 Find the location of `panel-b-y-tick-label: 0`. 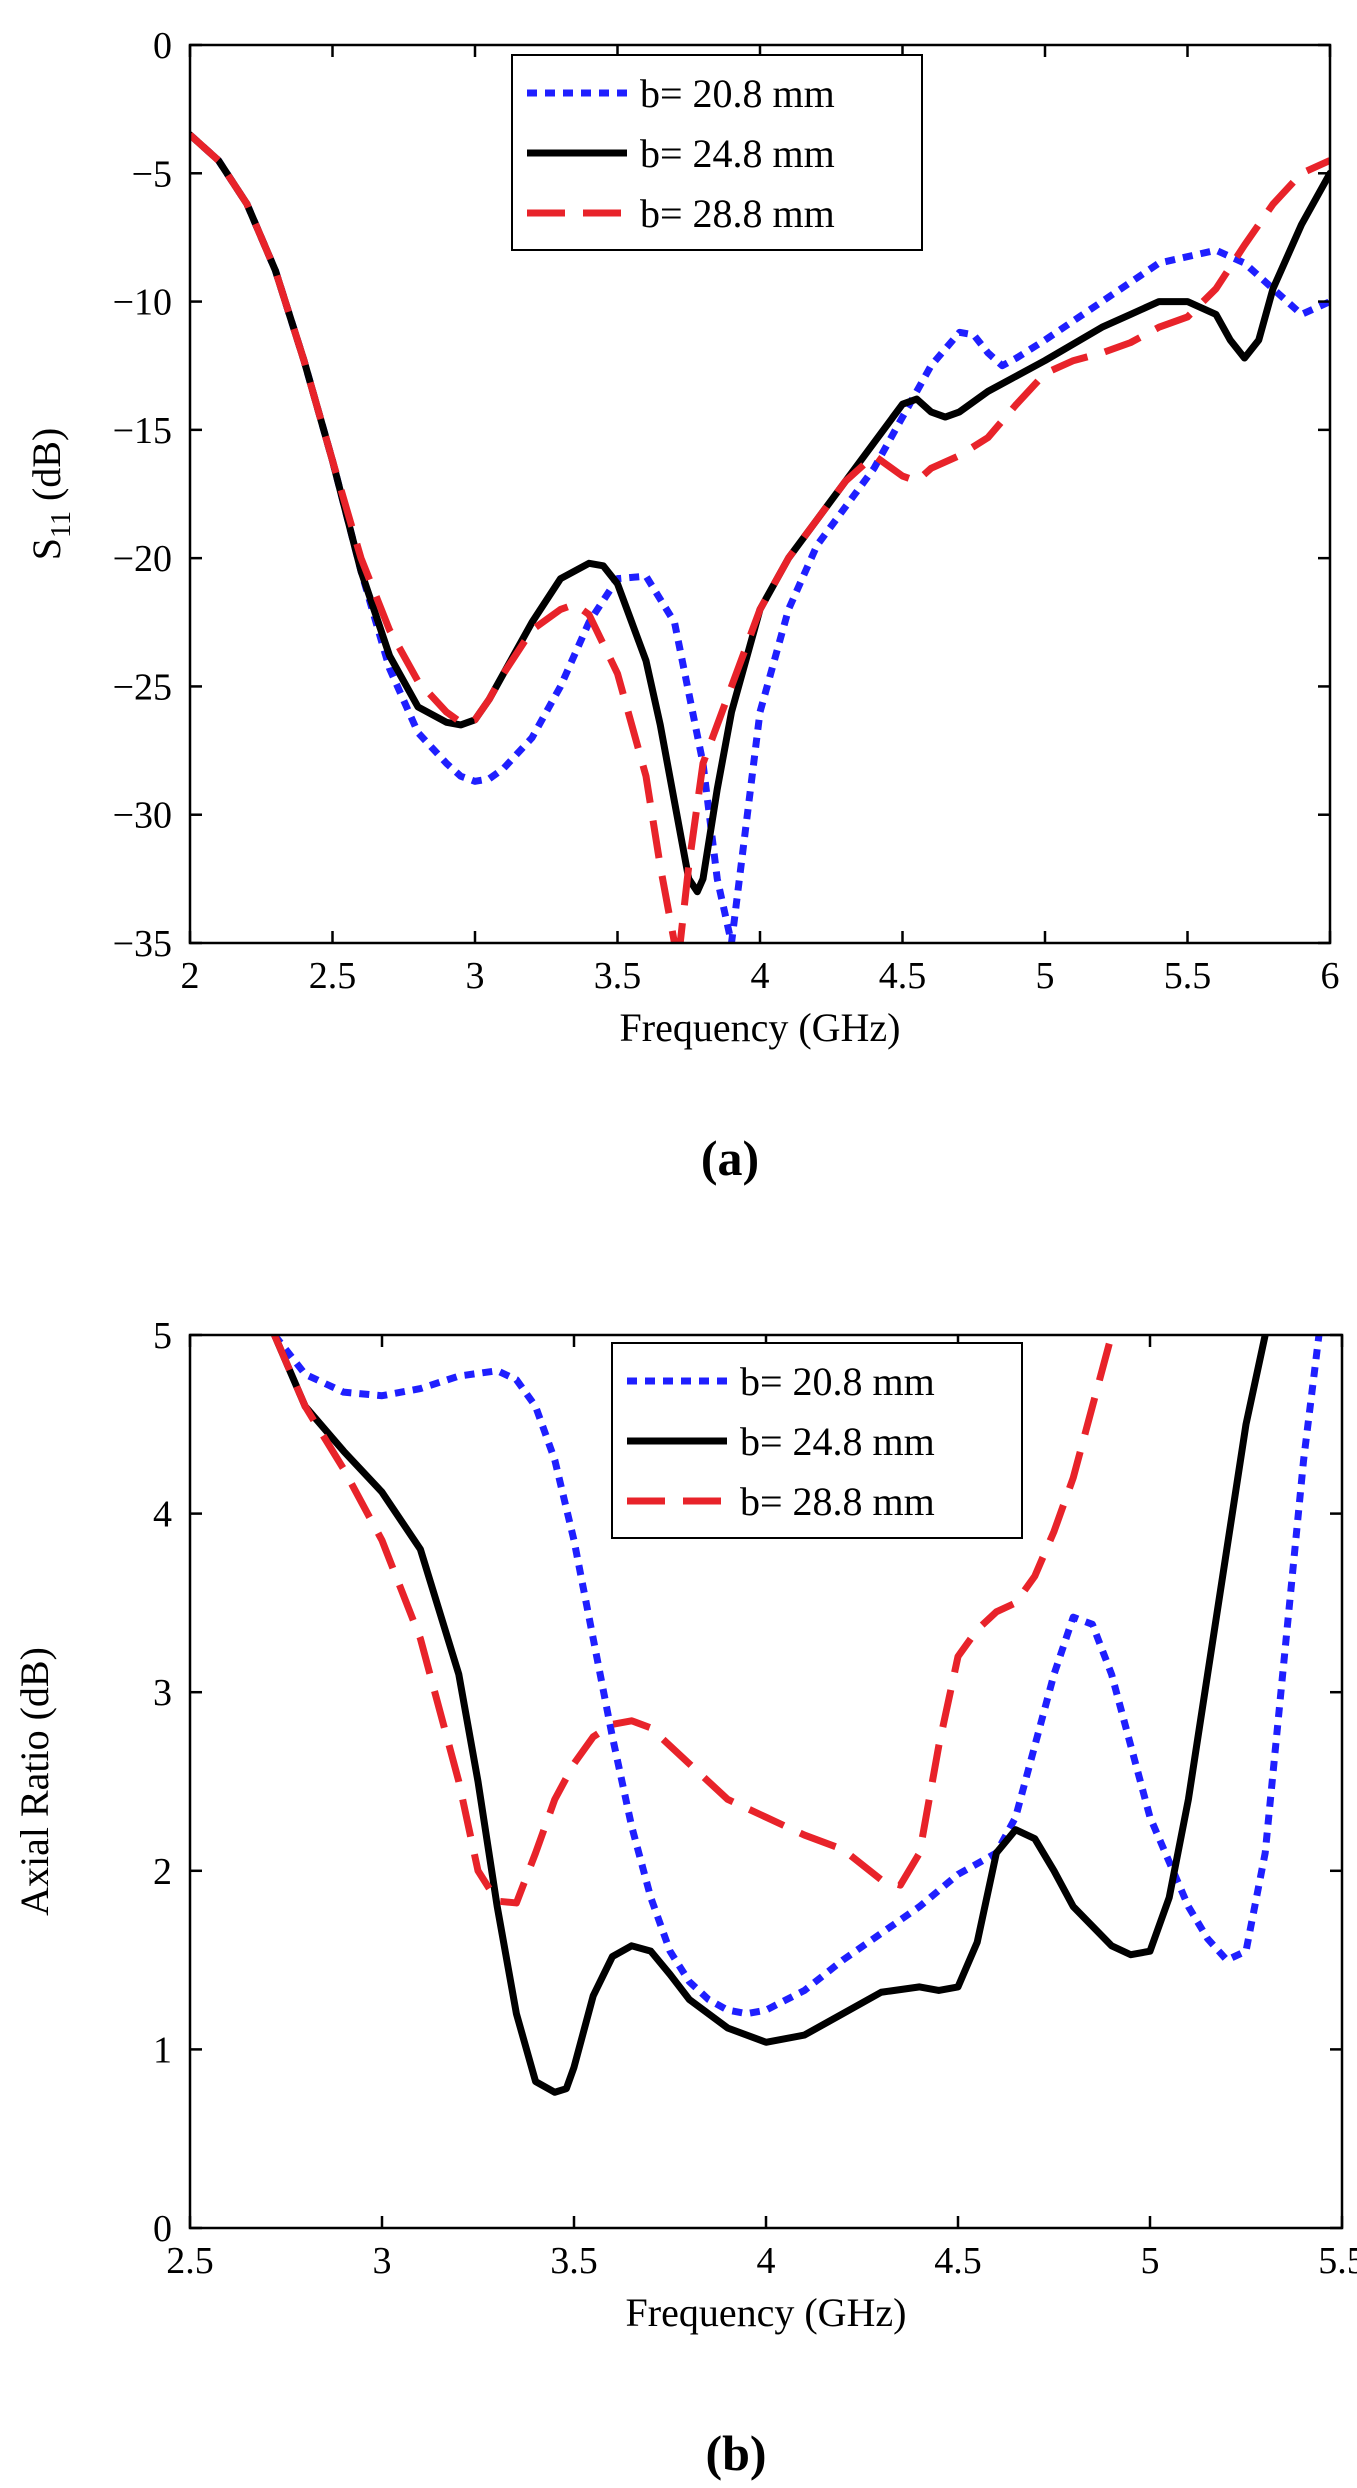

panel-b-y-tick-label: 0 is located at coordinates (162, 2229).